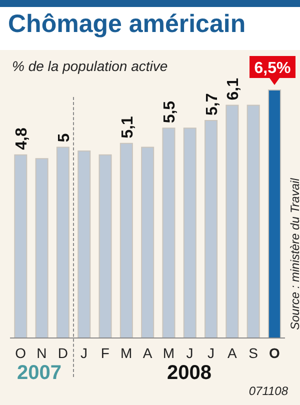 The height and width of the screenshot is (405, 300). What do you see at coordinates (213, 104) in the screenshot?
I see `data-label: 5,7` at bounding box center [213, 104].